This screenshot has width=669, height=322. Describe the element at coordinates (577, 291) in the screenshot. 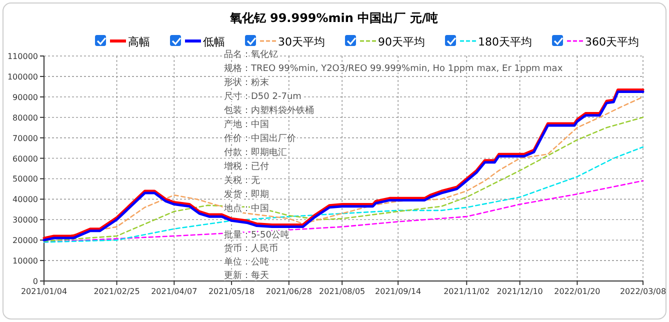

I see `x-tick-label: 2022/01/20` at that location.